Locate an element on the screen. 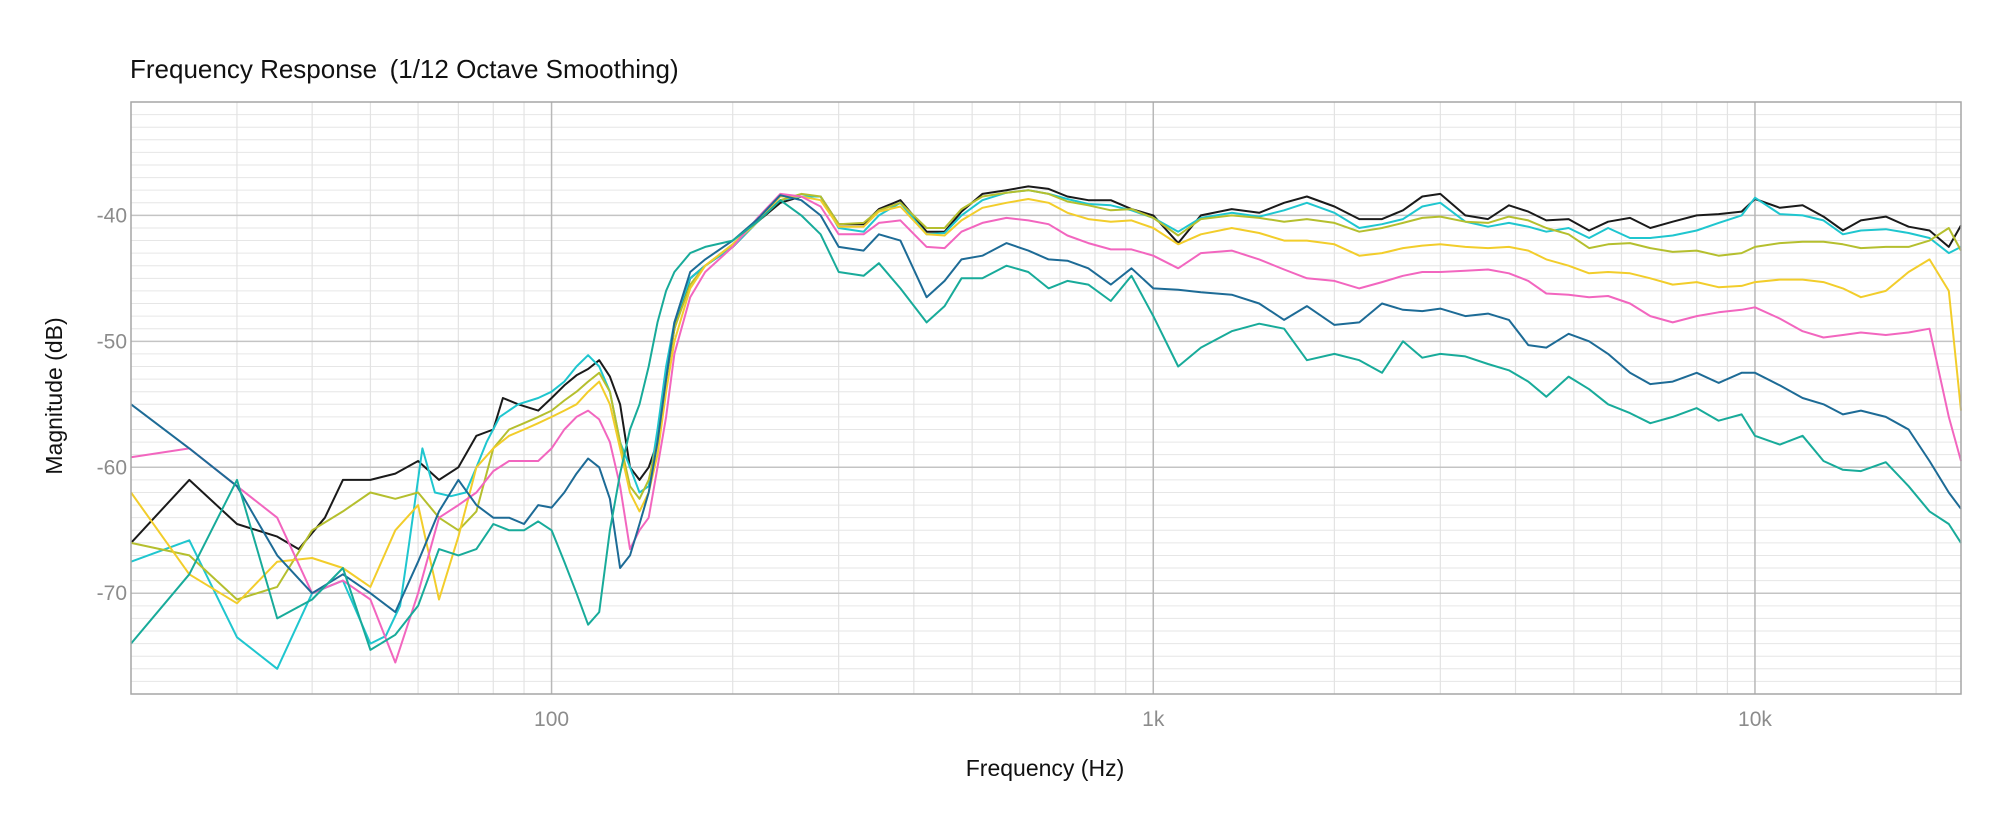  y-tick-labels: -40 -50 -60 -70 is located at coordinates (112, 404).